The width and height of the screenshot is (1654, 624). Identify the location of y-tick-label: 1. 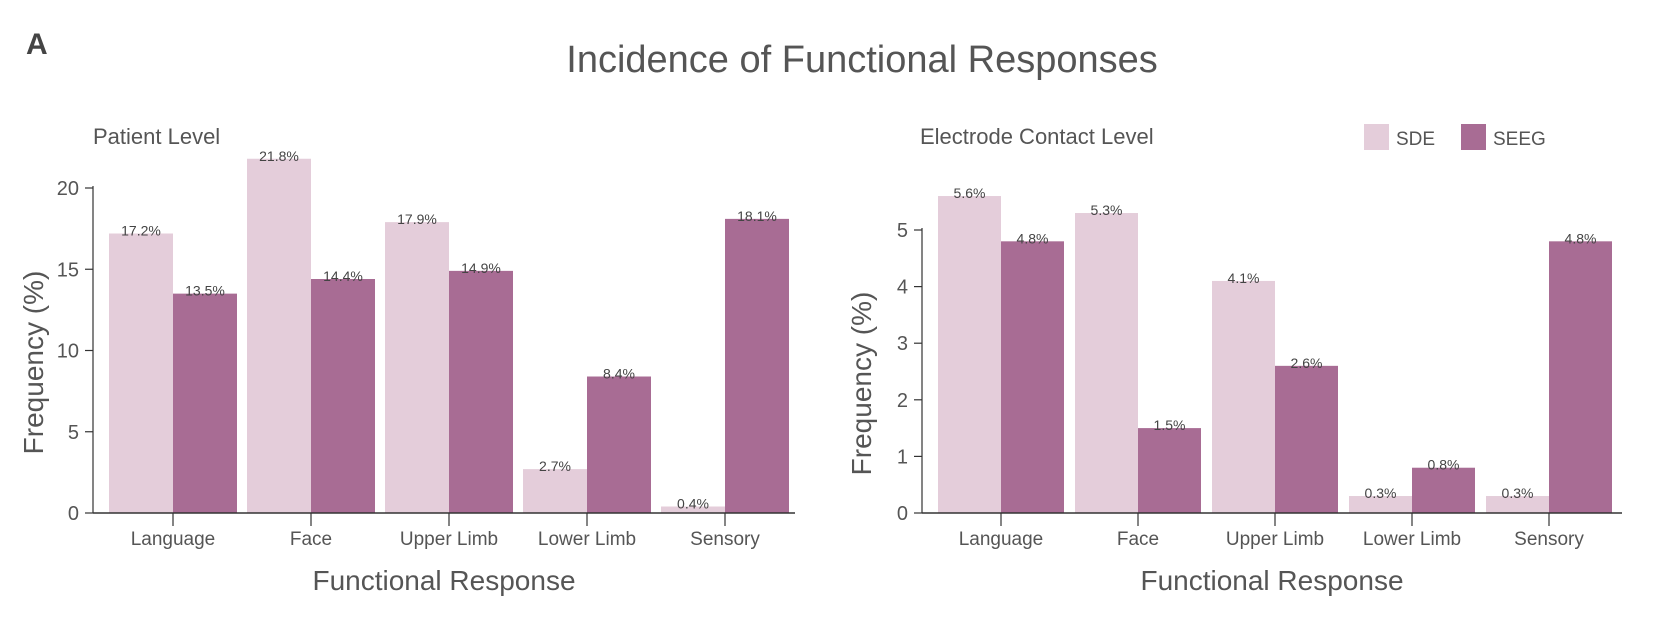
(902, 457).